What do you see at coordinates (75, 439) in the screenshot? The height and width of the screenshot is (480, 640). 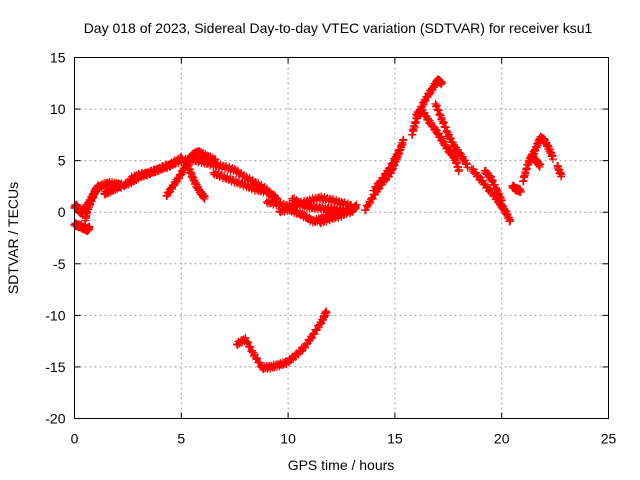 I see `x-tick-label: 0` at bounding box center [75, 439].